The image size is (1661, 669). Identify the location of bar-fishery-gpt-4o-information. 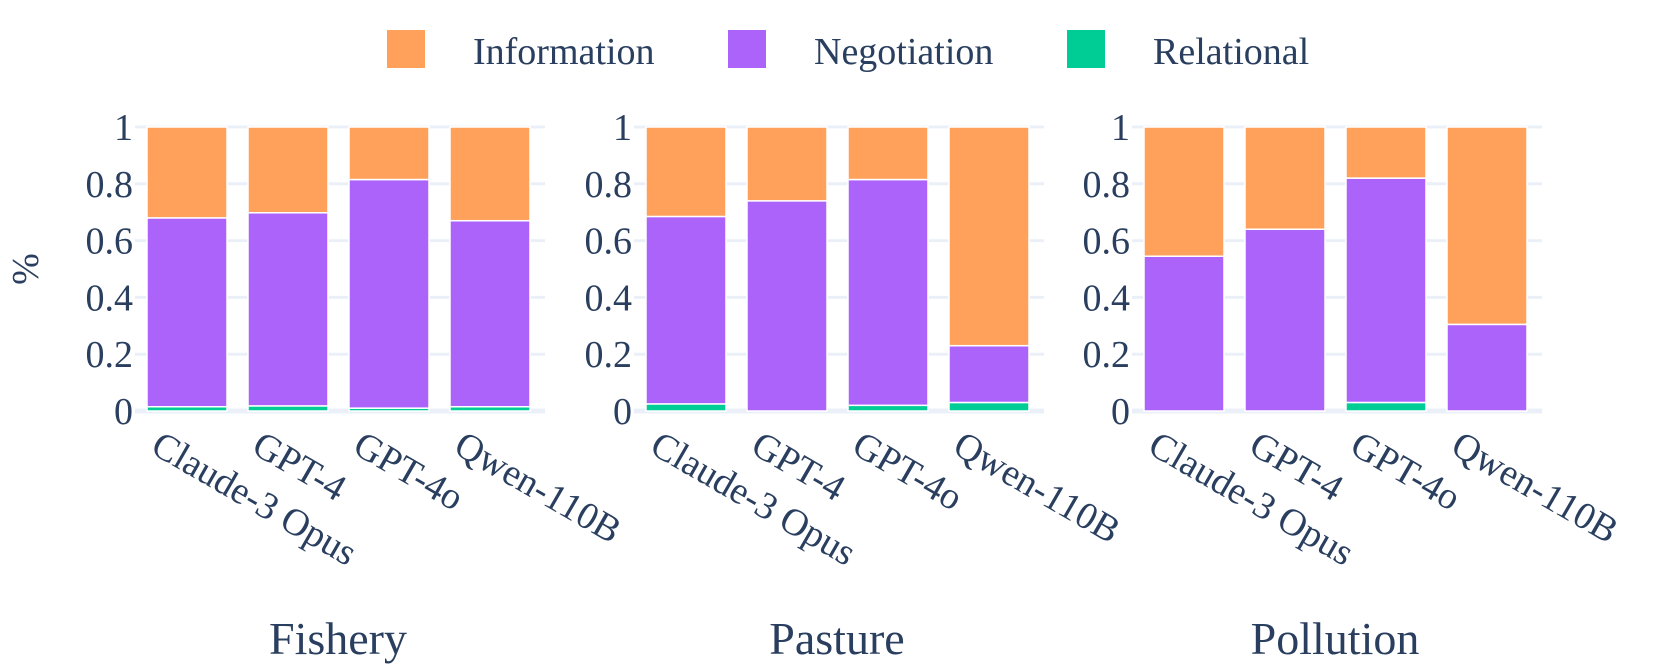
(389, 153).